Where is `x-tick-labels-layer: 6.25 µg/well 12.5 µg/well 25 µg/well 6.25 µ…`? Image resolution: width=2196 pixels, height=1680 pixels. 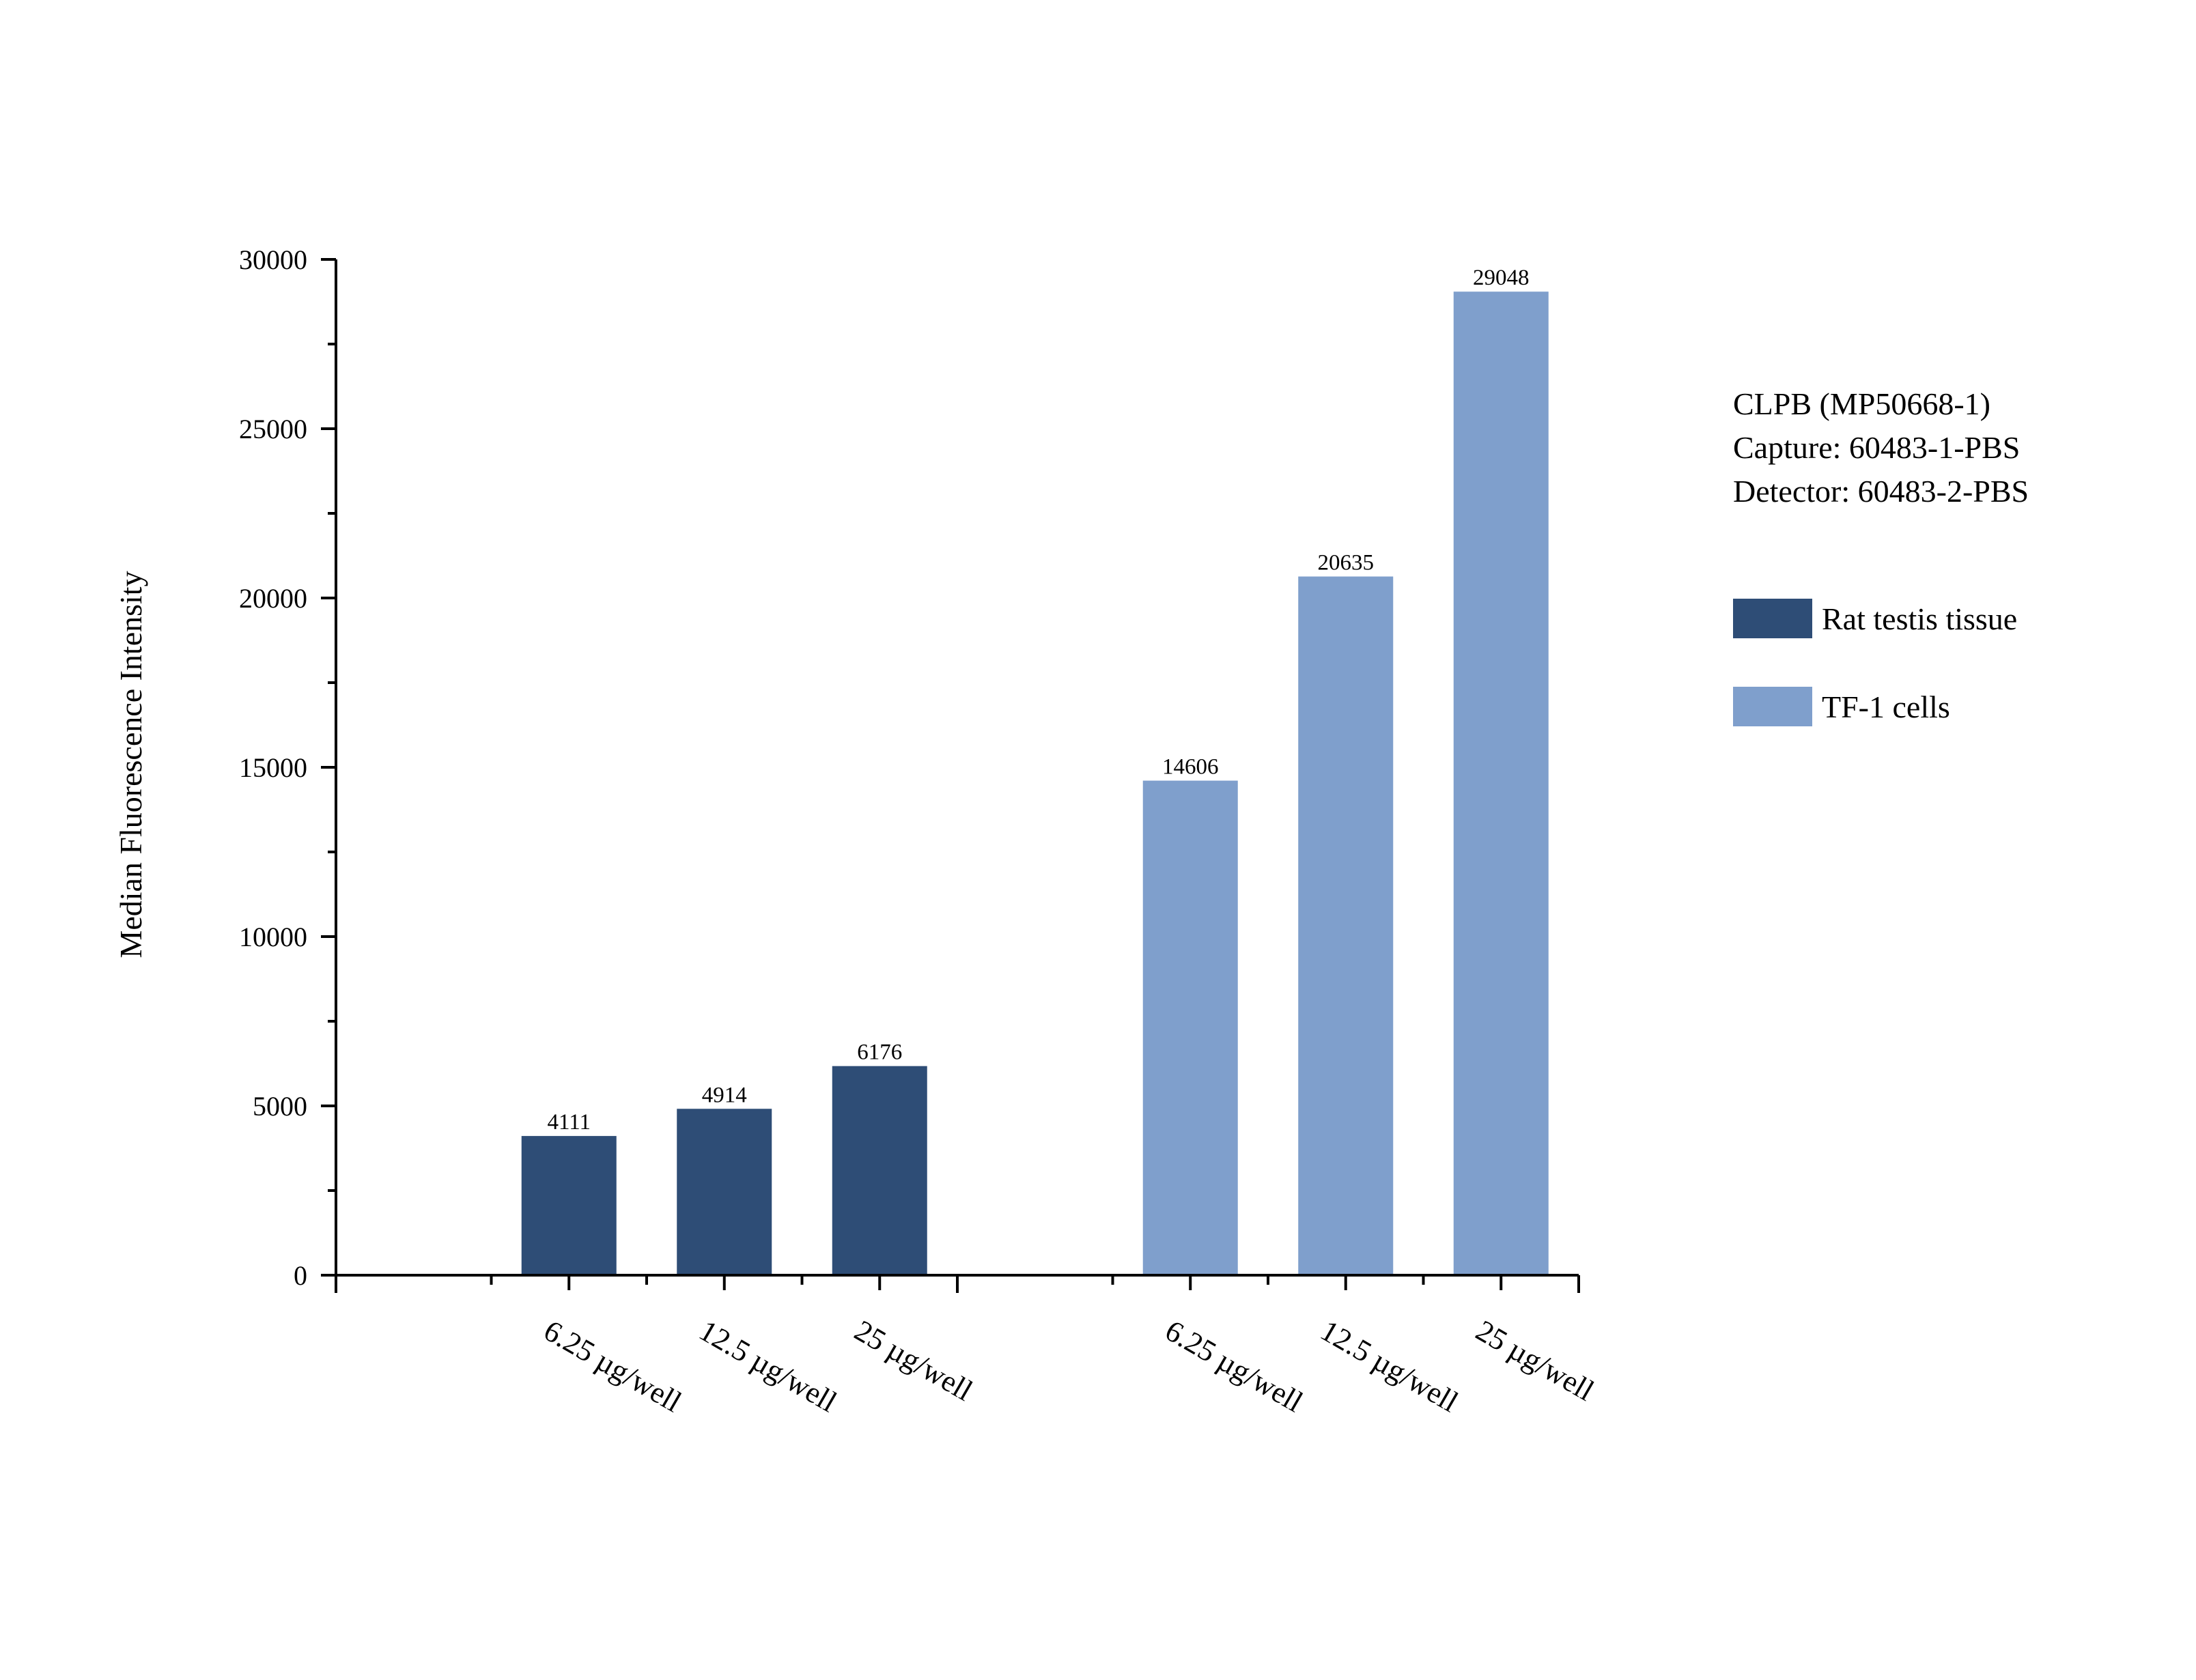 x-tick-labels-layer: 6.25 µg/well 12.5 µg/well 25 µg/well 6.25 µ… is located at coordinates (1069, 1366).